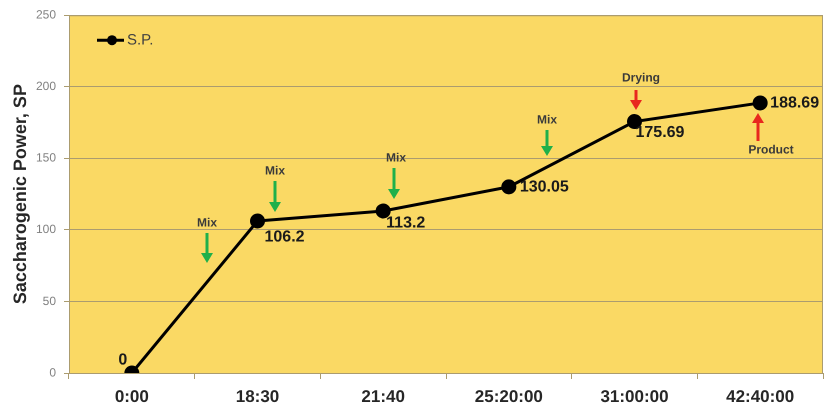 The width and height of the screenshot is (832, 412). What do you see at coordinates (641, 77) in the screenshot?
I see `annotation: Drying` at bounding box center [641, 77].